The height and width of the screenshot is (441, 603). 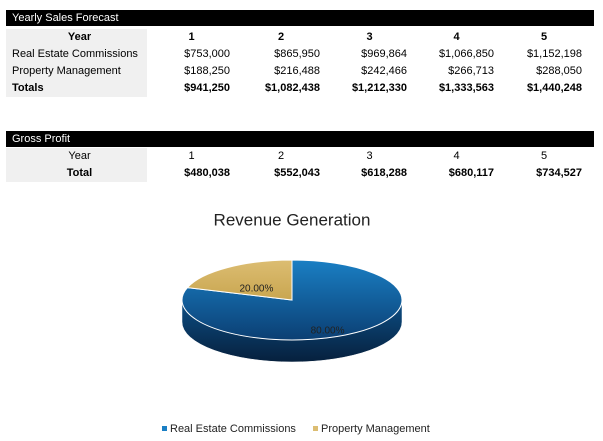 I want to click on cell-value: $188,250, so click(x=207, y=71).